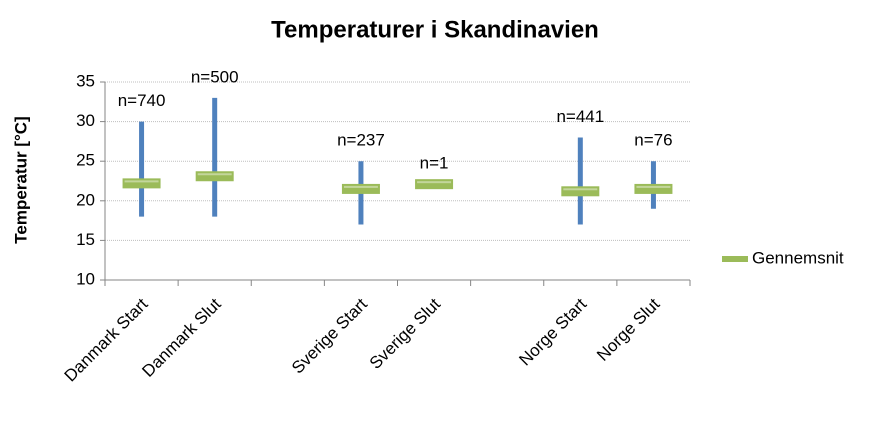 This screenshot has width=880, height=430. Describe the element at coordinates (552, 331) in the screenshot. I see `x-tick-label: Norge Start` at that location.